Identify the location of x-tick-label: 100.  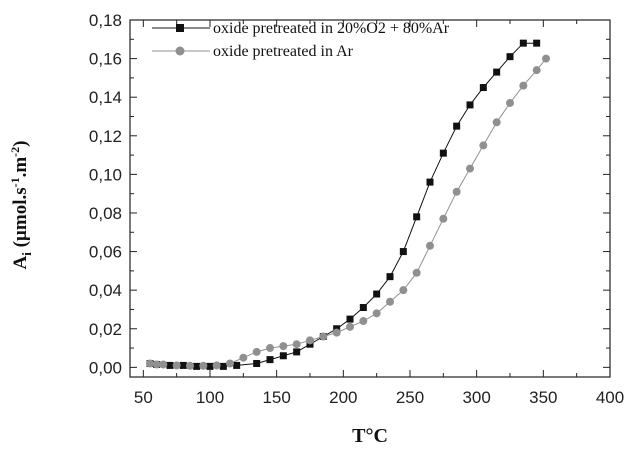
(210, 397).